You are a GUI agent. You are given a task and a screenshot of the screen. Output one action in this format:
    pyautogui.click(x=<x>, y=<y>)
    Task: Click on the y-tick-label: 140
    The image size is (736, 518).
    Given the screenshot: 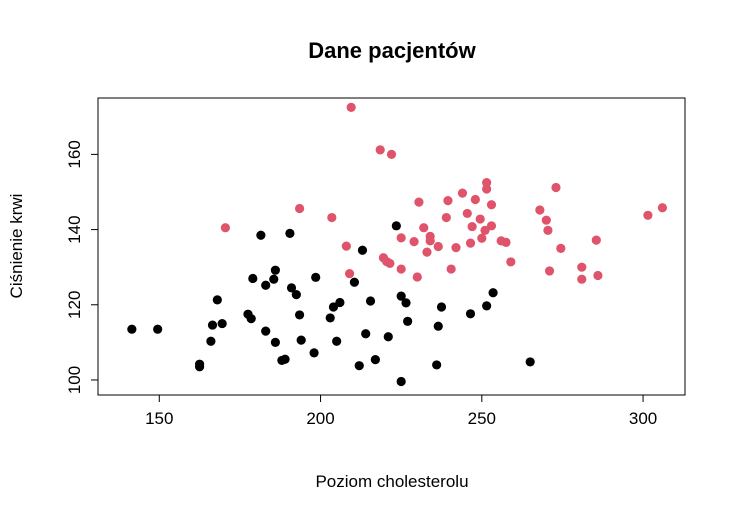 What is the action you would take?
    pyautogui.click(x=74, y=229)
    